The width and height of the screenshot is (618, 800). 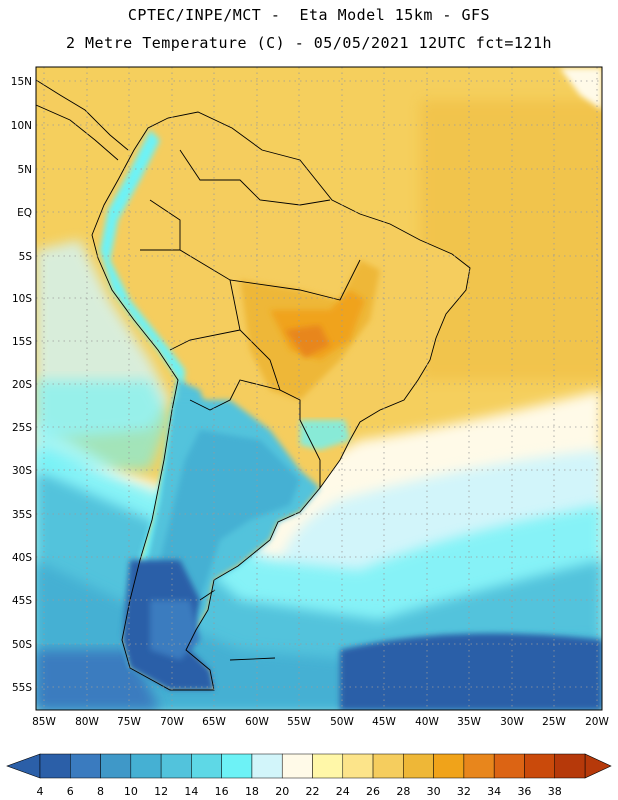 I want to click on lat-label: 10N, so click(x=21, y=126).